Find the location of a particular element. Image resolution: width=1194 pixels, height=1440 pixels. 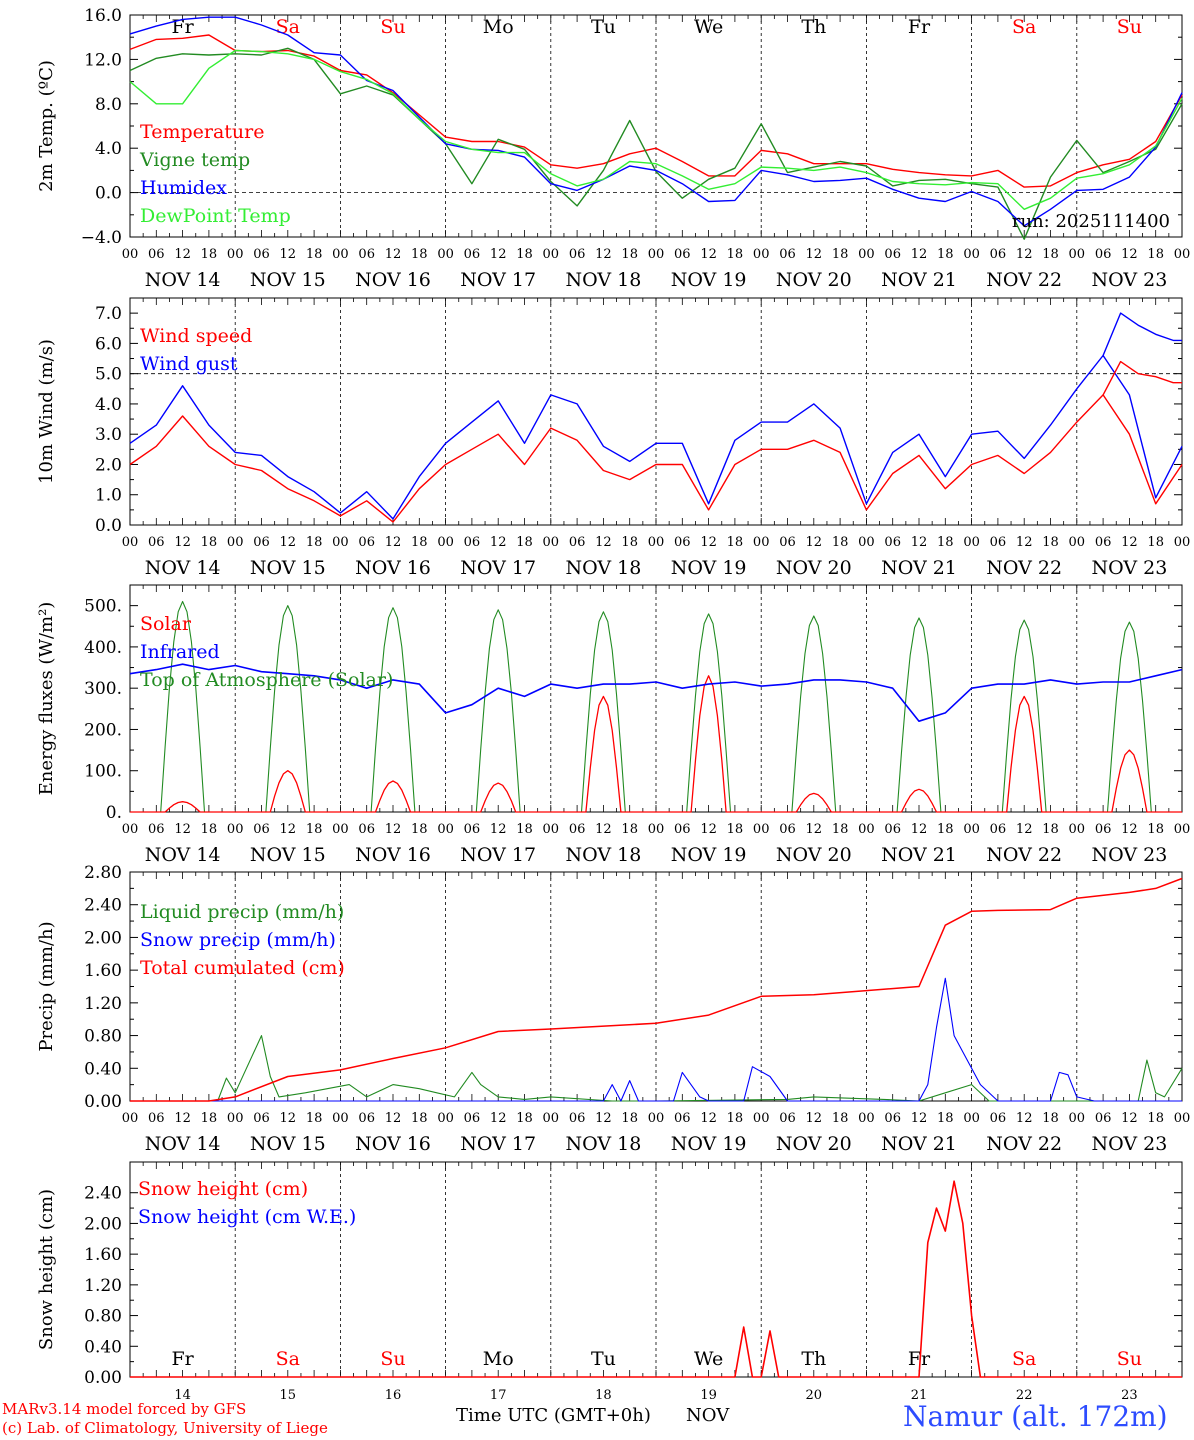

y-tick-label: −4.0 is located at coordinates (101, 238).